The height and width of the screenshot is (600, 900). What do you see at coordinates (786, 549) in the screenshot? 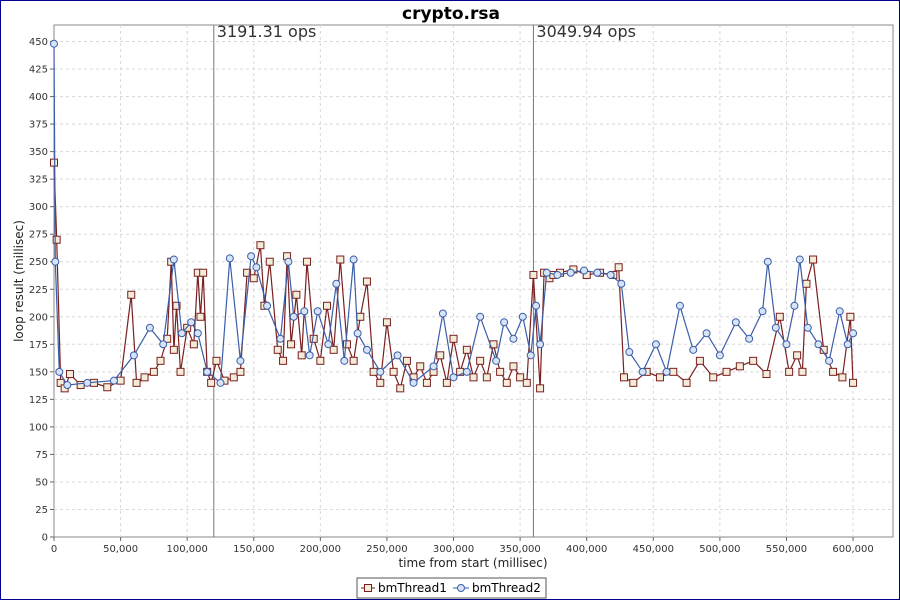
I see `x-tick-label: 550,000` at bounding box center [786, 549].